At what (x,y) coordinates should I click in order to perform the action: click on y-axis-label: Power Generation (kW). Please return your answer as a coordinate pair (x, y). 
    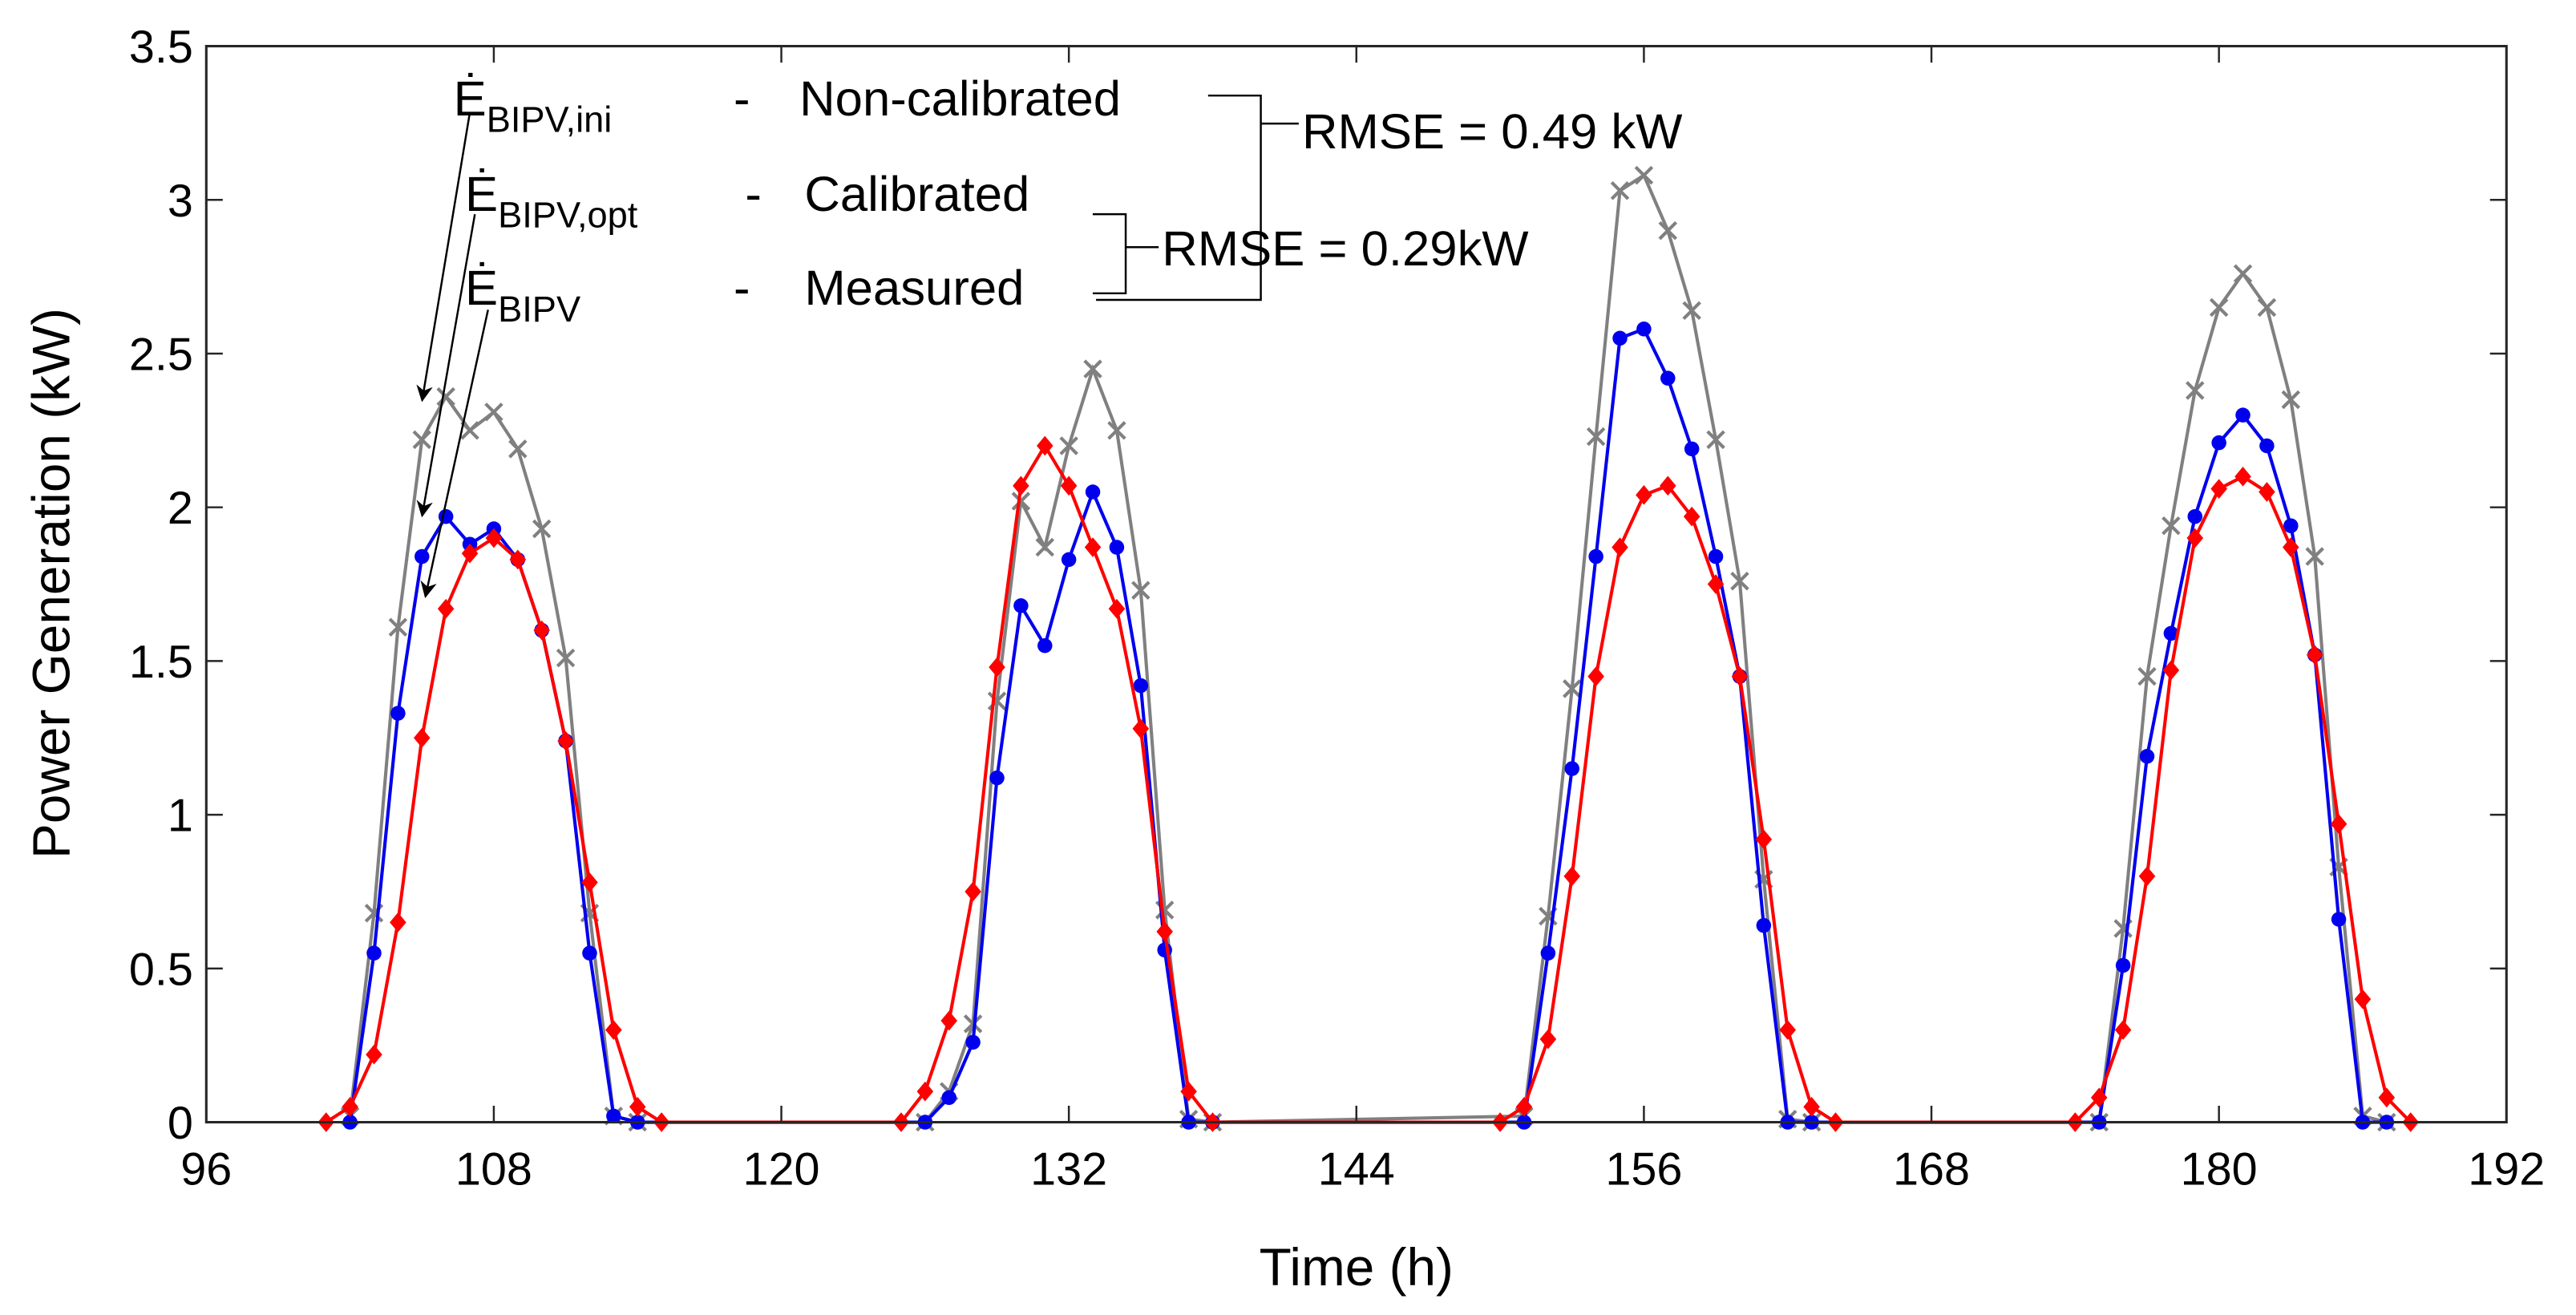
    Looking at the image, I should click on (51, 583).